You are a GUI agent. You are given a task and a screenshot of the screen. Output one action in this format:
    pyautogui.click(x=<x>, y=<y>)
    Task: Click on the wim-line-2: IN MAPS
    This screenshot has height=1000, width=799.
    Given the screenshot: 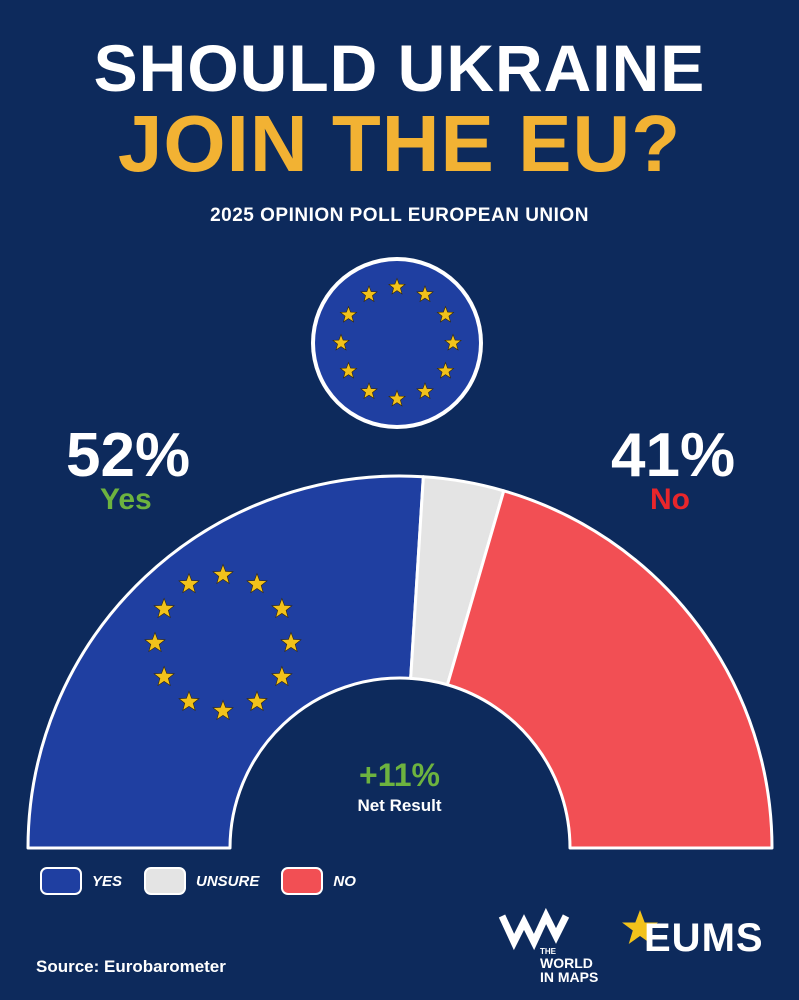 What is the action you would take?
    pyautogui.click(x=569, y=977)
    